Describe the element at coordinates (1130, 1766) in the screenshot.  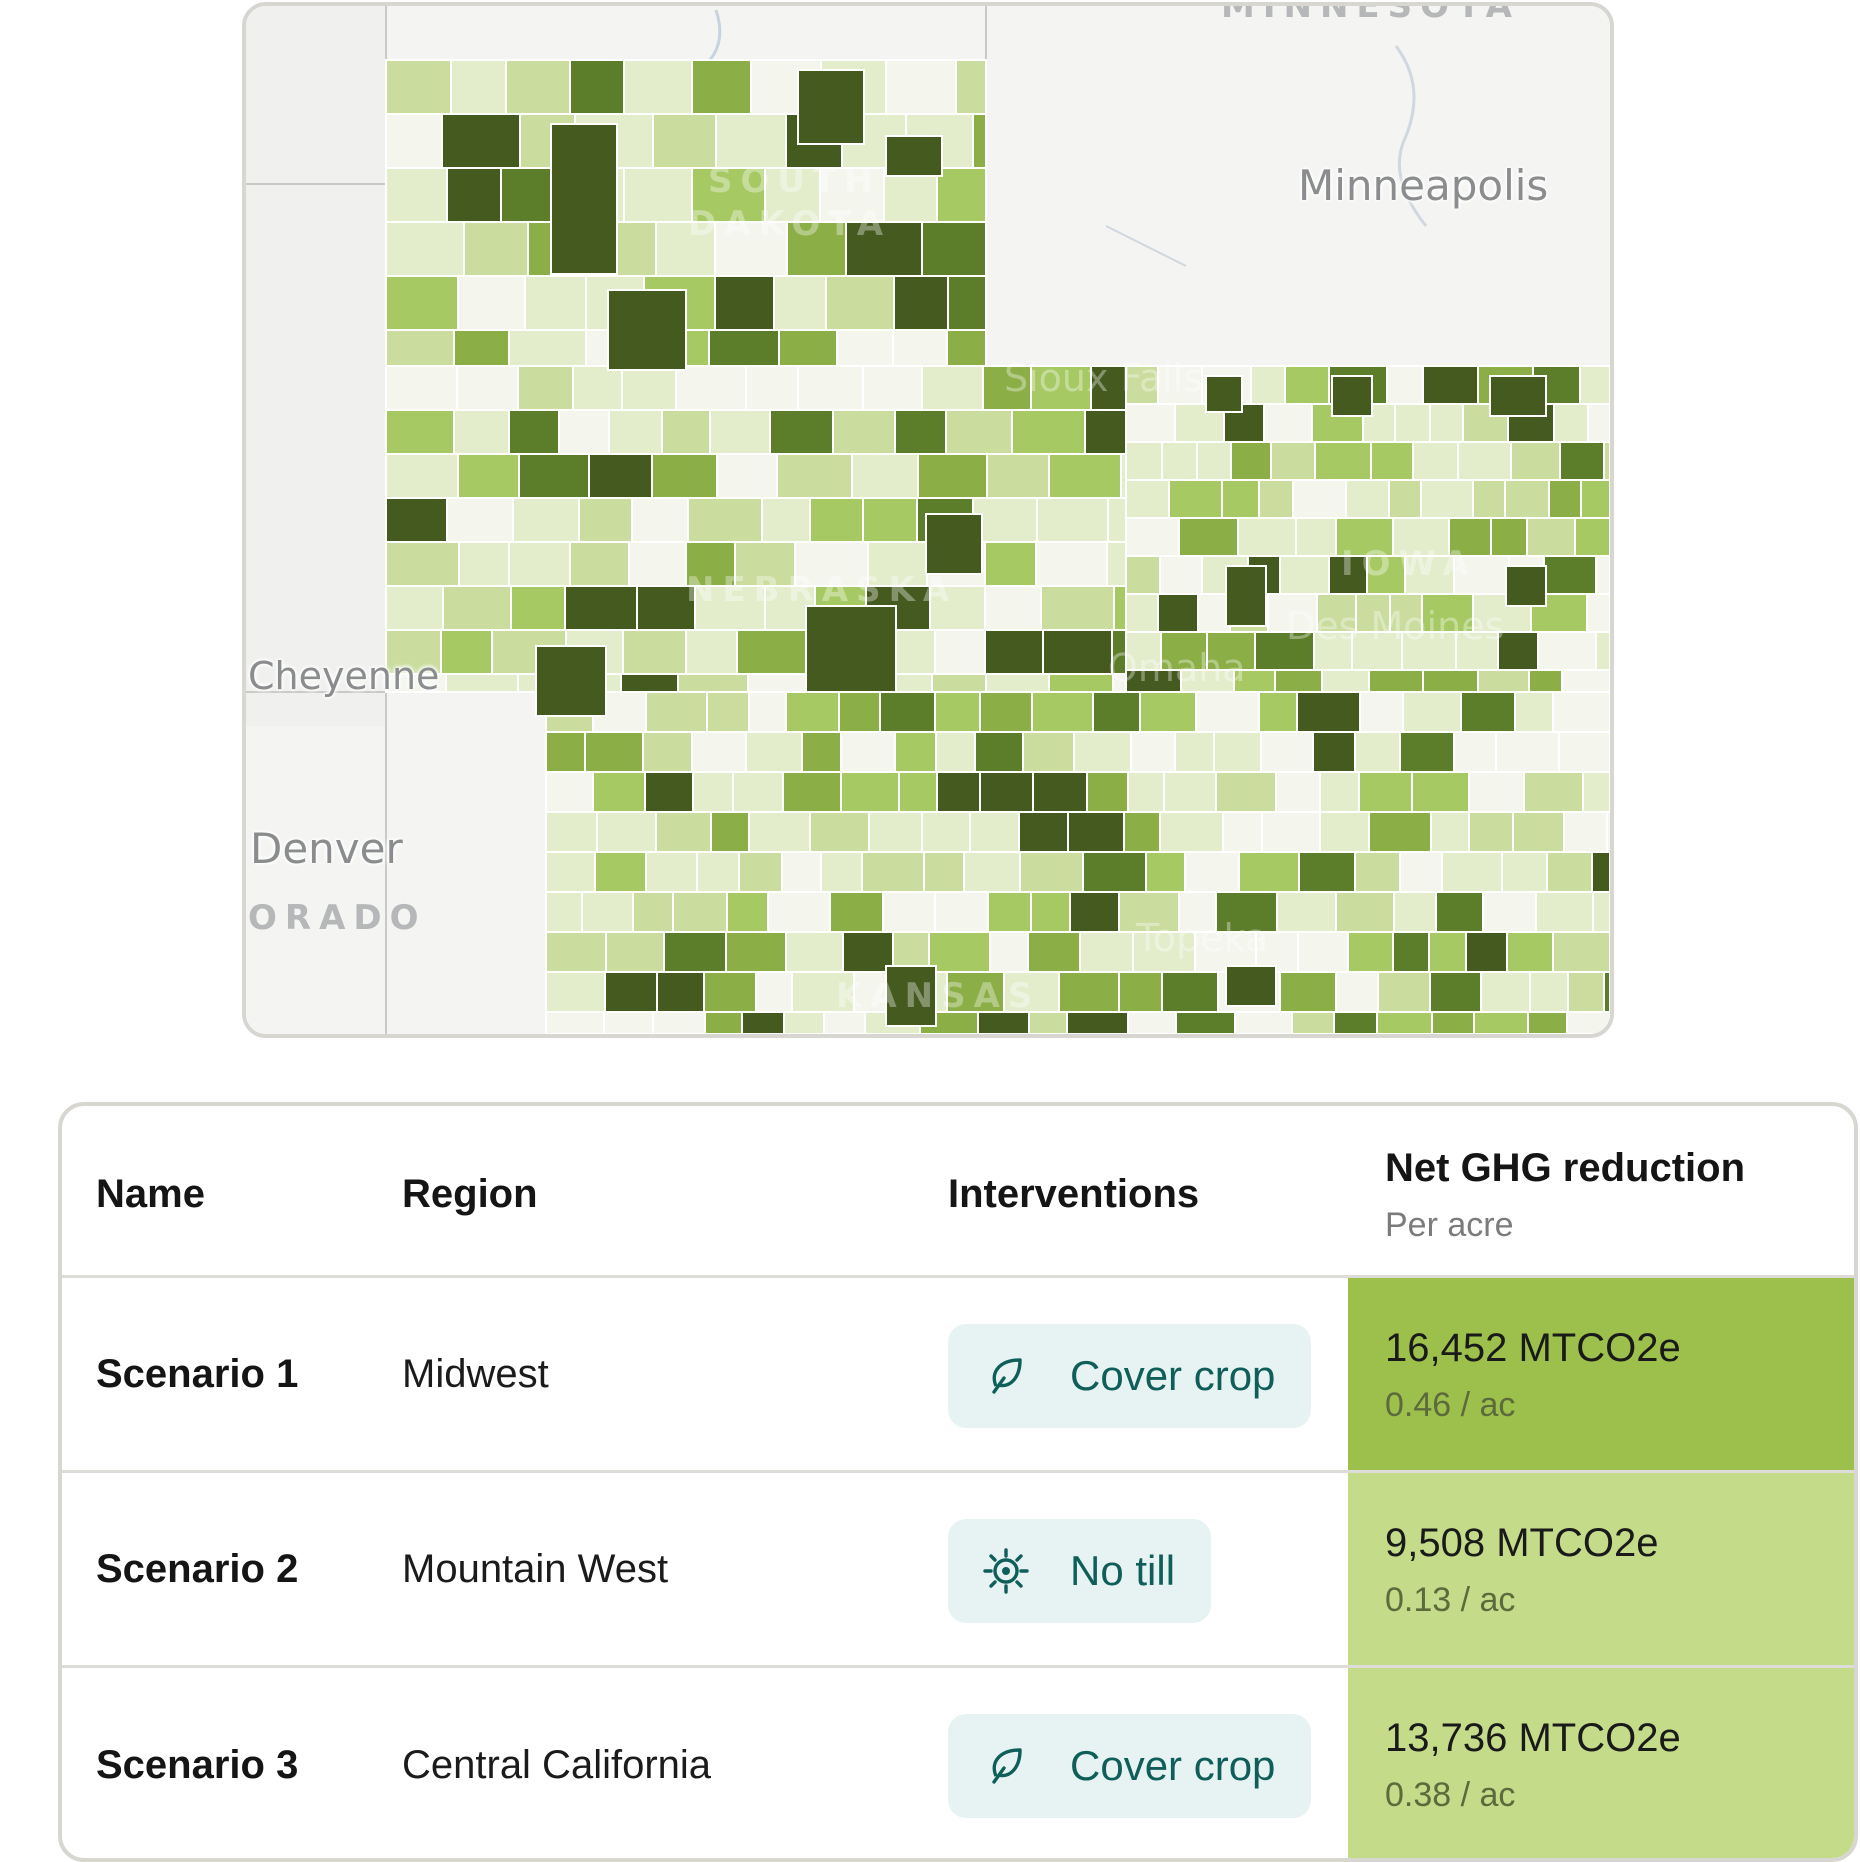
I see `intervention-chip: Cover crop` at that location.